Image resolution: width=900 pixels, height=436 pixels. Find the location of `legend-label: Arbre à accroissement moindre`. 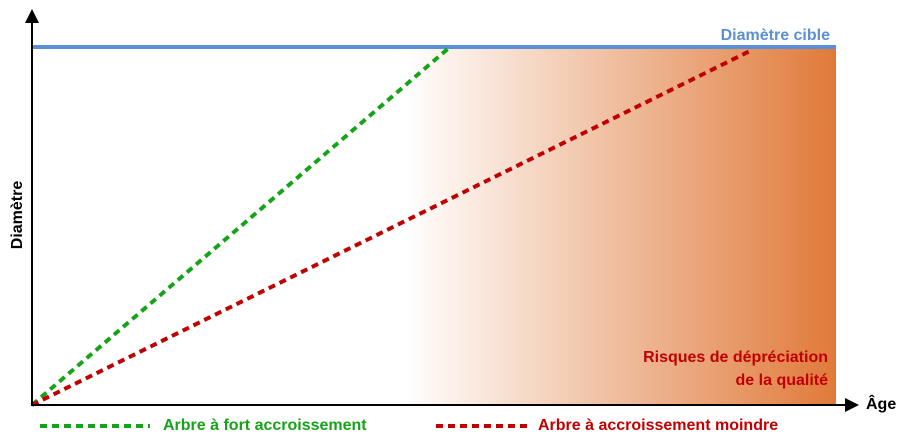

legend-label: Arbre à accroissement moindre is located at coordinates (658, 425).